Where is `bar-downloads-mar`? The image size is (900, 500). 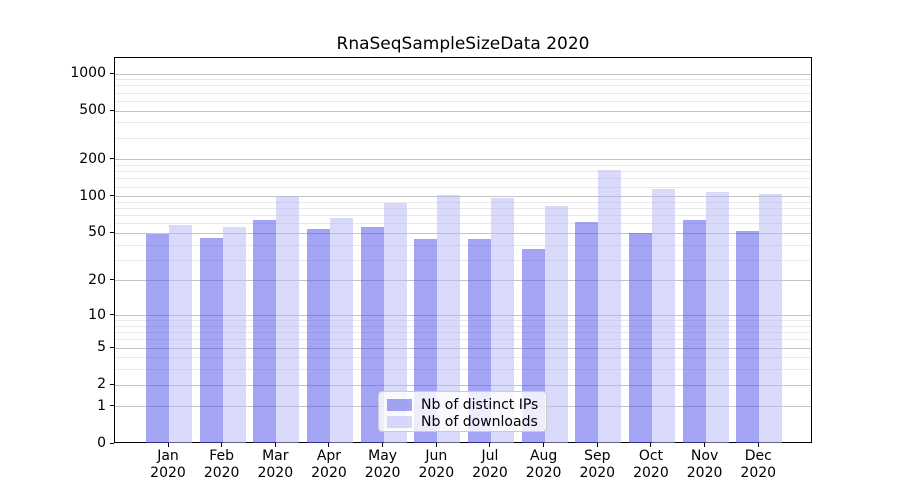 bar-downloads-mar is located at coordinates (288, 319).